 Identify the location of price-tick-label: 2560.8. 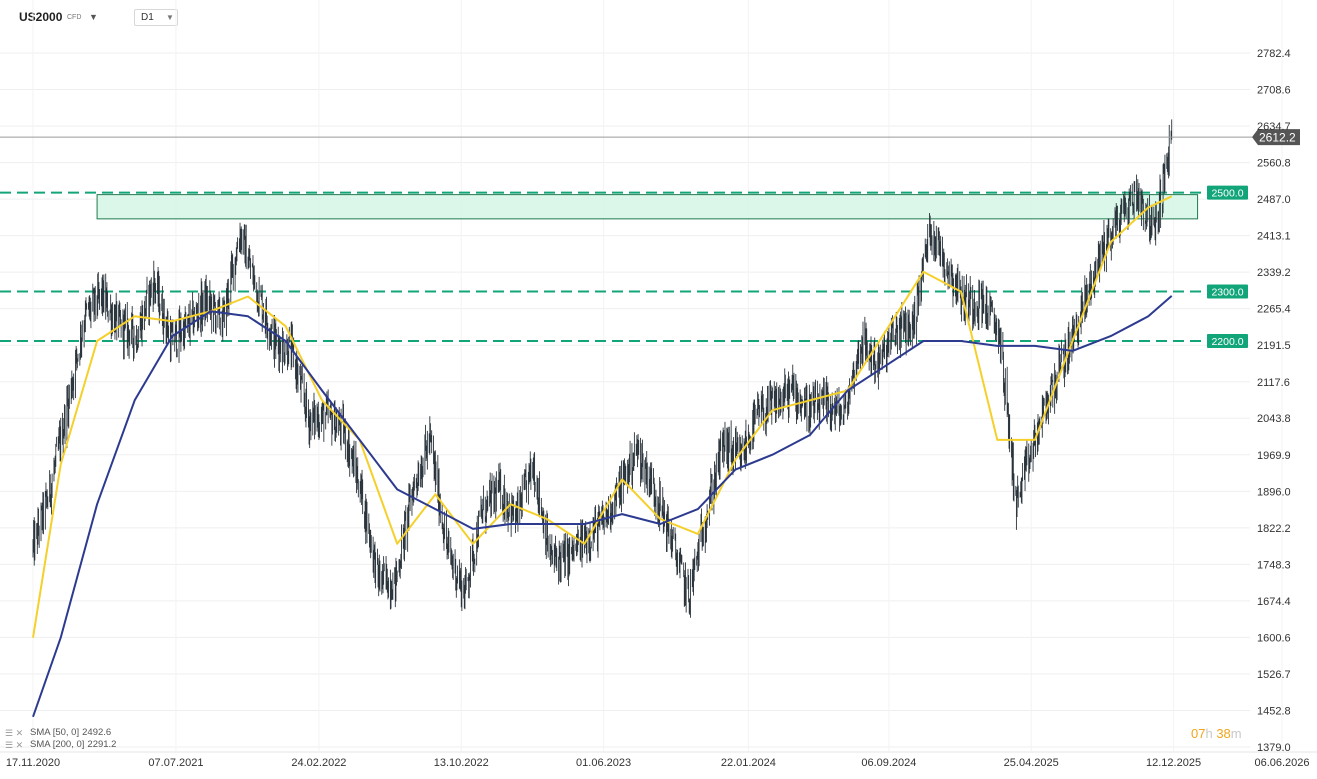
(1274, 164).